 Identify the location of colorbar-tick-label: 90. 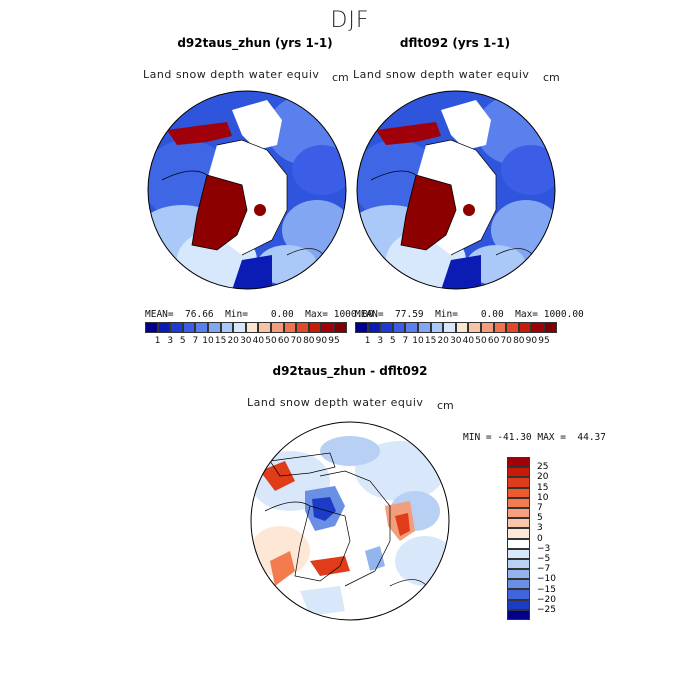
(531, 341).